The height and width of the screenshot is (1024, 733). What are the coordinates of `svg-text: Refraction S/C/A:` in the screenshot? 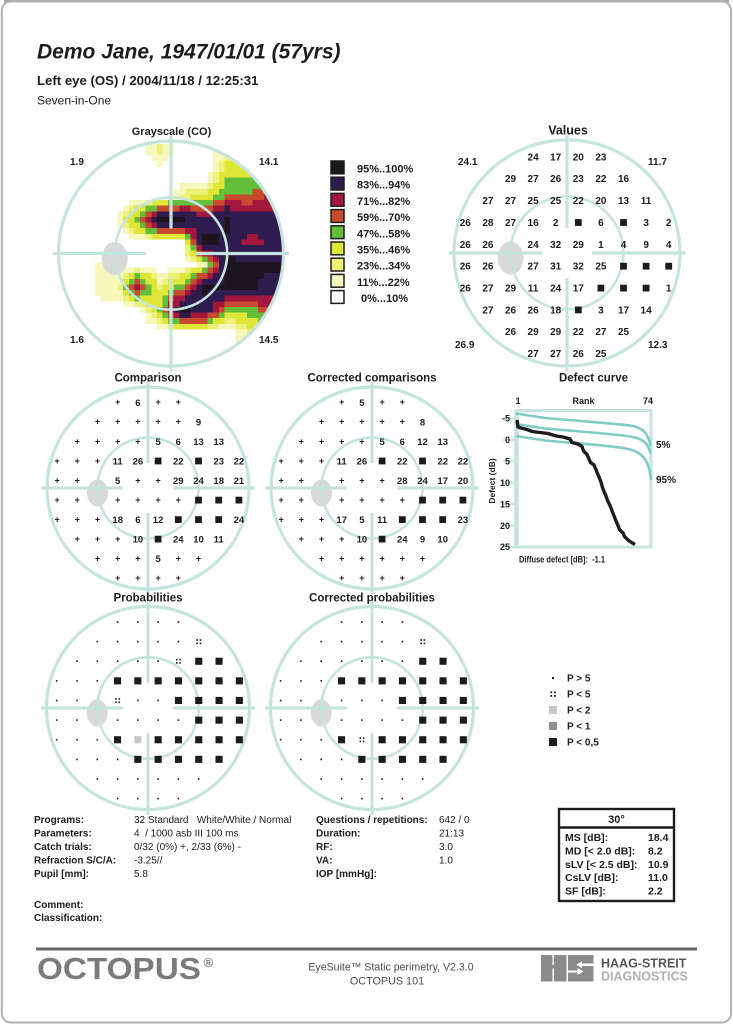 It's located at (75, 861).